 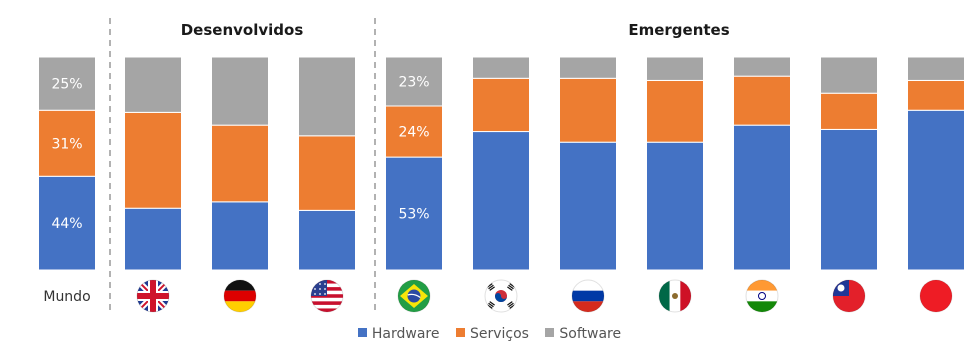 What do you see at coordinates (936, 296) in the screenshot?
I see `china-flag-icon` at bounding box center [936, 296].